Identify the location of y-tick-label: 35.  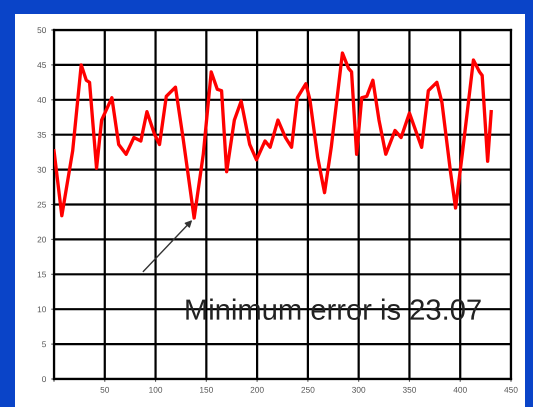
(41, 135).